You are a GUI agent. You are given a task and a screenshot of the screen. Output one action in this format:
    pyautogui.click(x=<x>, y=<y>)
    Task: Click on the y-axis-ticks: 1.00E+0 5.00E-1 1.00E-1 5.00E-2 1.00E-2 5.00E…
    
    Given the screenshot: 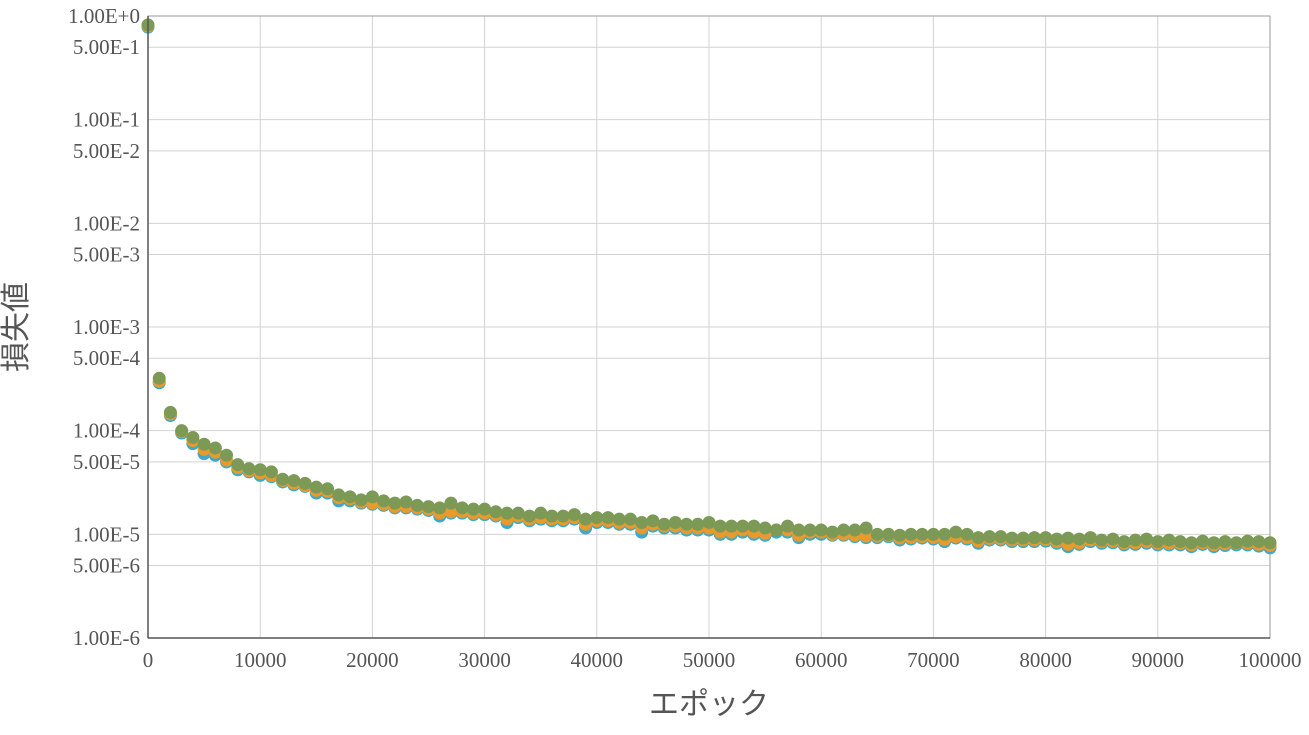 What is the action you would take?
    pyautogui.click(x=104, y=327)
    